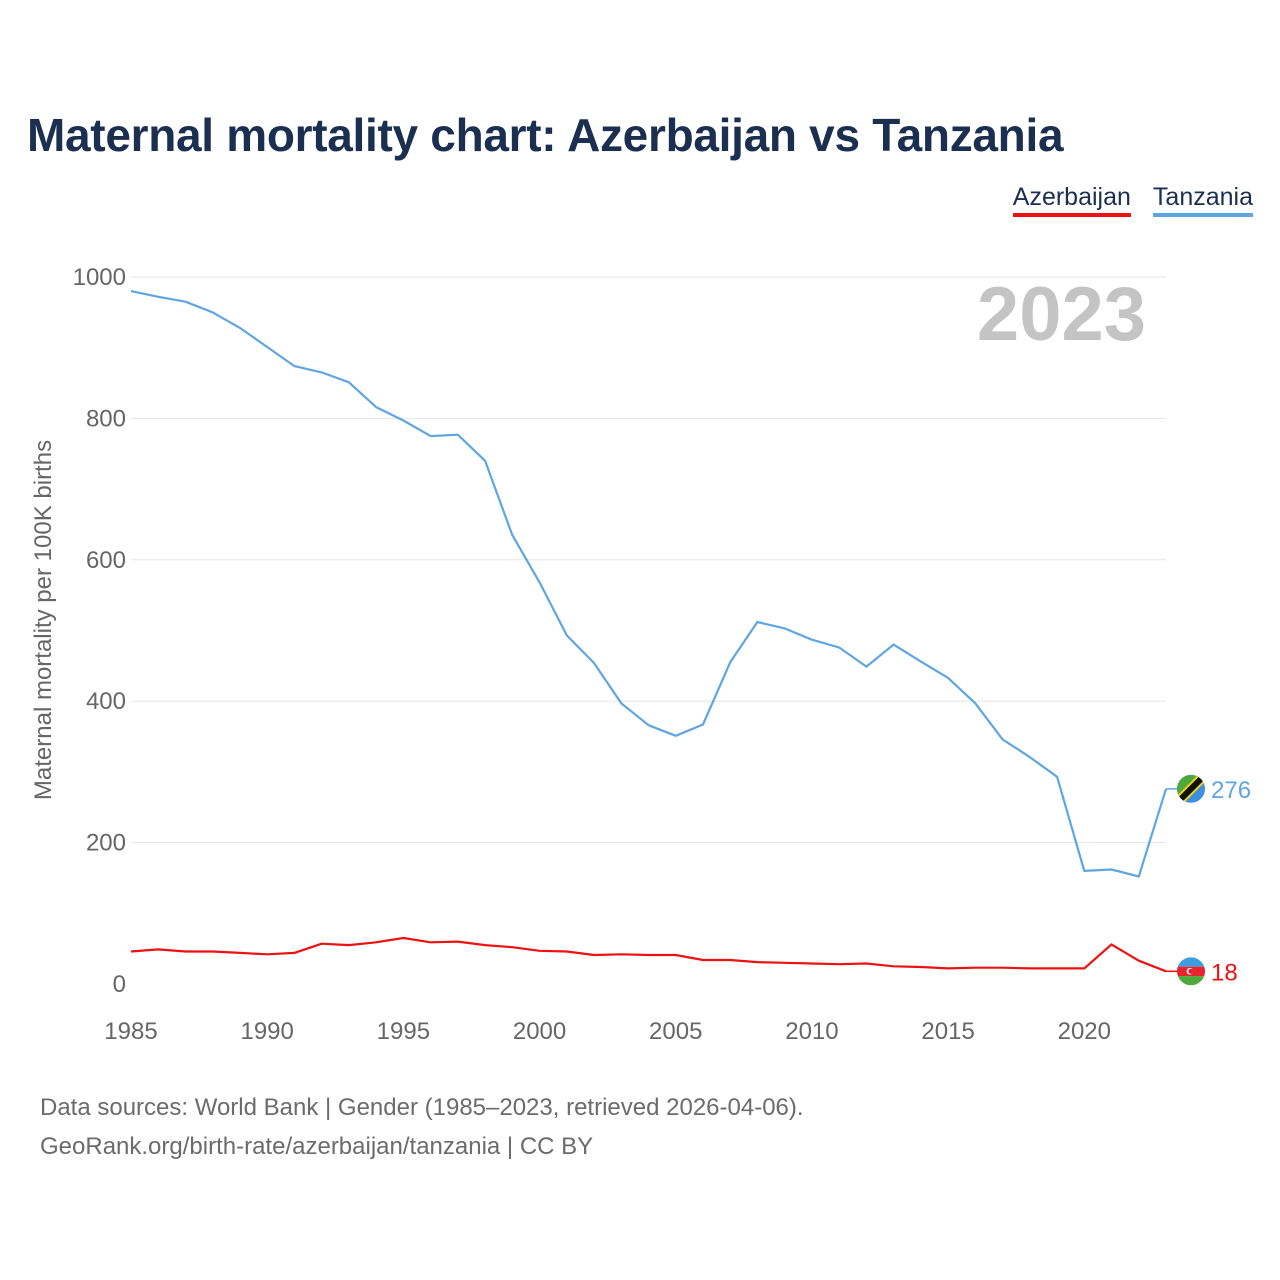 The image size is (1280, 1280). What do you see at coordinates (1084, 1031) in the screenshot?
I see `x-tick-label: 2020` at bounding box center [1084, 1031].